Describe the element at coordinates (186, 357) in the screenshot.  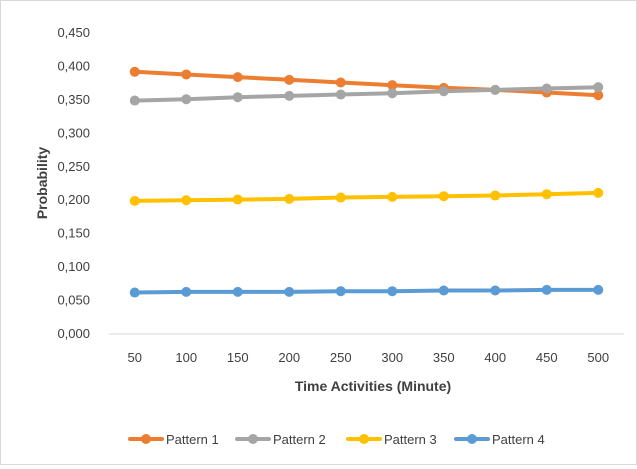
I see `x-tick-label: 100` at that location.